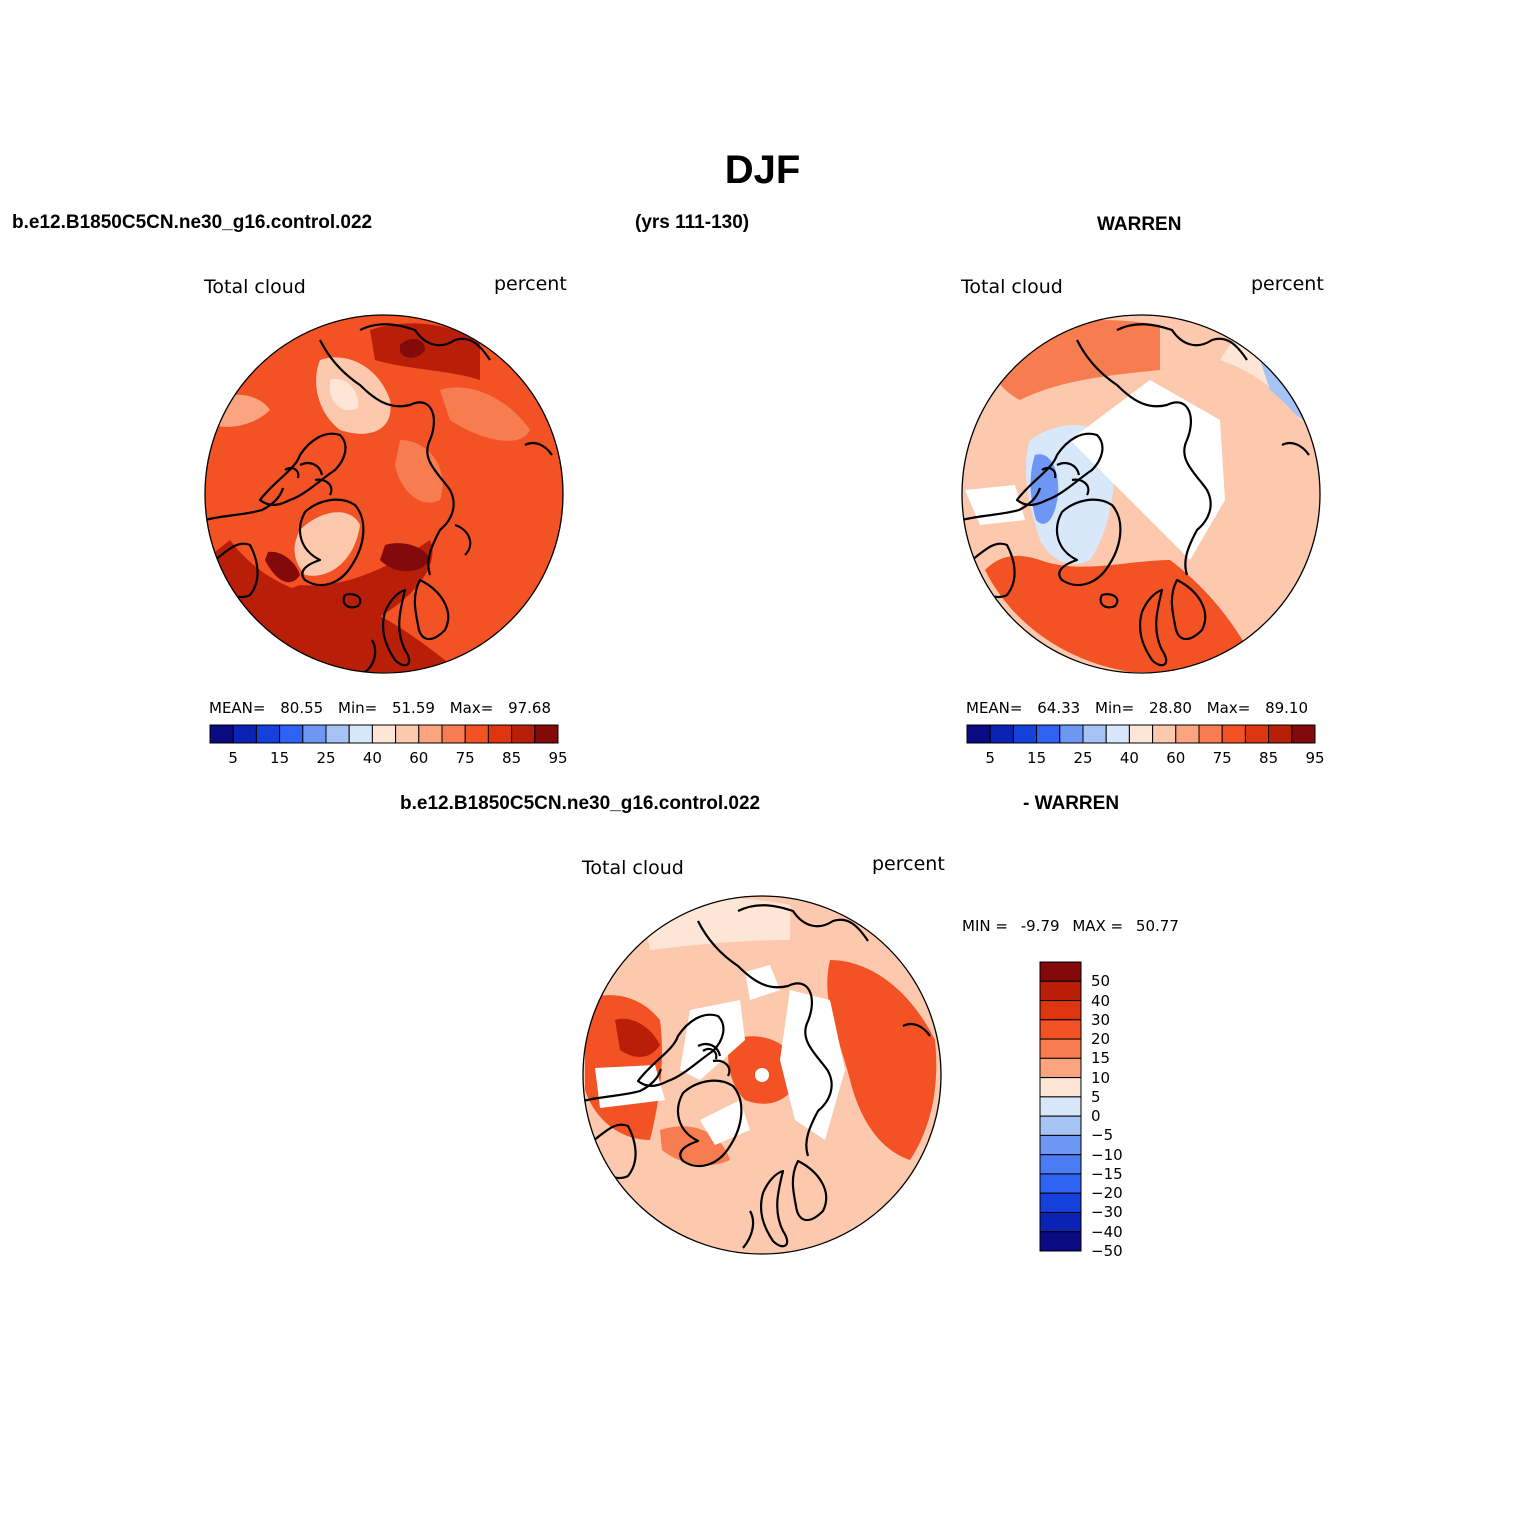  Describe the element at coordinates (1157, 926) in the screenshot. I see `diff-max-value: 50.77` at that location.